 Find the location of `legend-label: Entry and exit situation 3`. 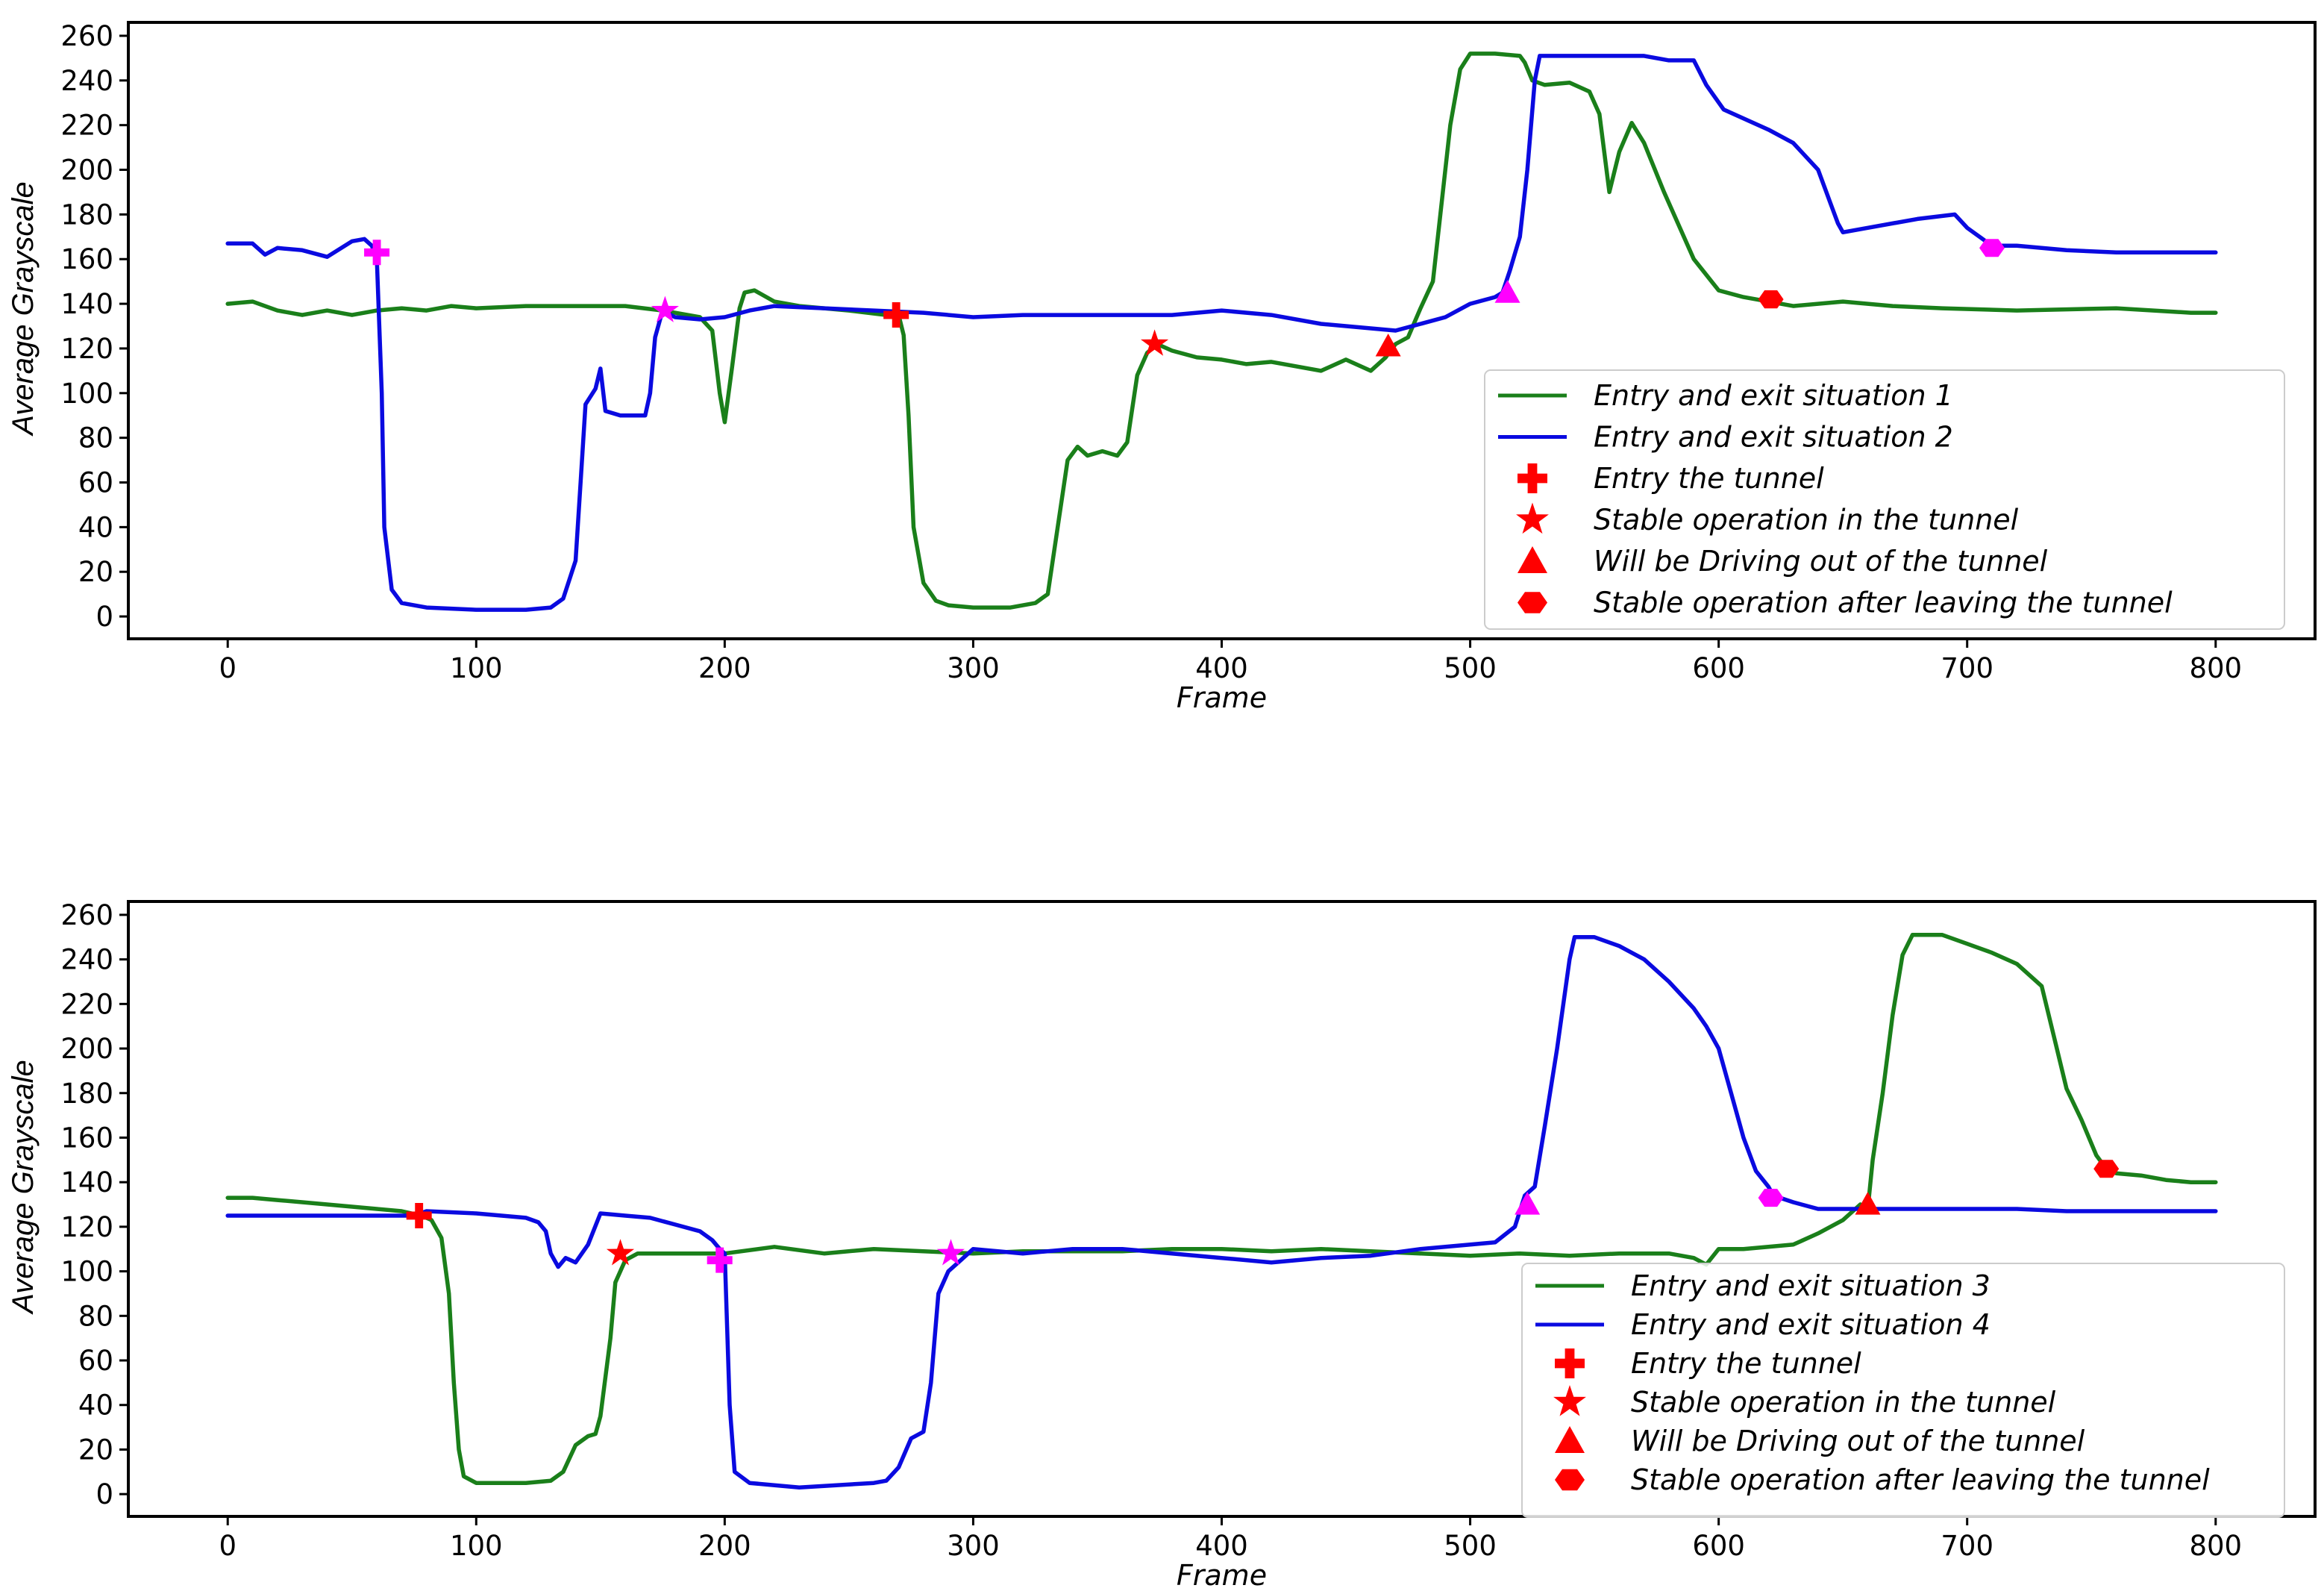

legend-label: Entry and exit situation 3 is located at coordinates (1811, 1285).